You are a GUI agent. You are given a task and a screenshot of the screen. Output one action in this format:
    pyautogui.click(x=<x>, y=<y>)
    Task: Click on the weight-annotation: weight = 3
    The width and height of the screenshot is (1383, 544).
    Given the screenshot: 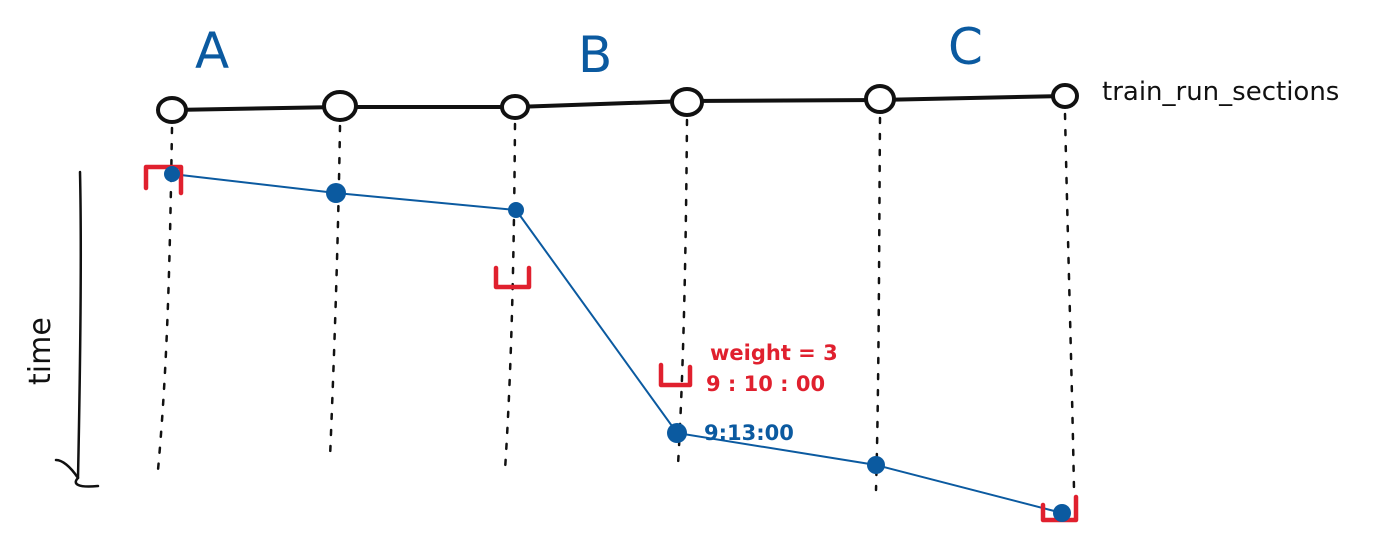 What is the action you would take?
    pyautogui.click(x=774, y=353)
    